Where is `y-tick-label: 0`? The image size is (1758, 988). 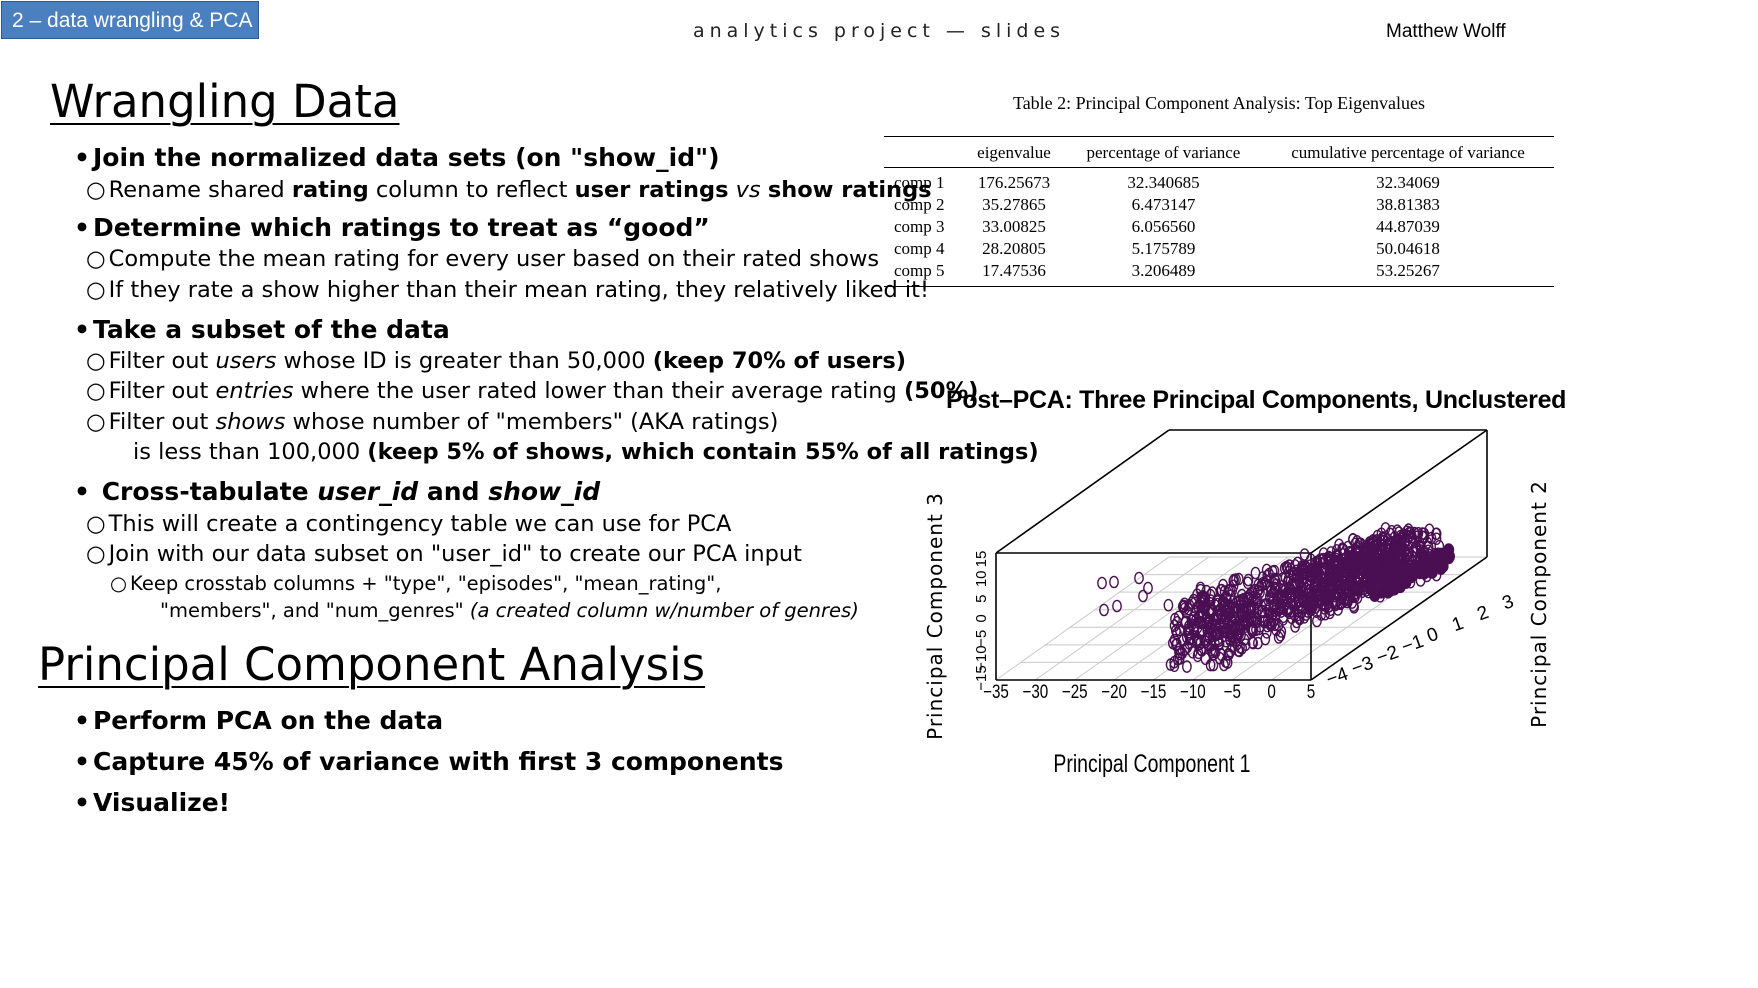
y-tick-label: 0 is located at coordinates (1432, 635).